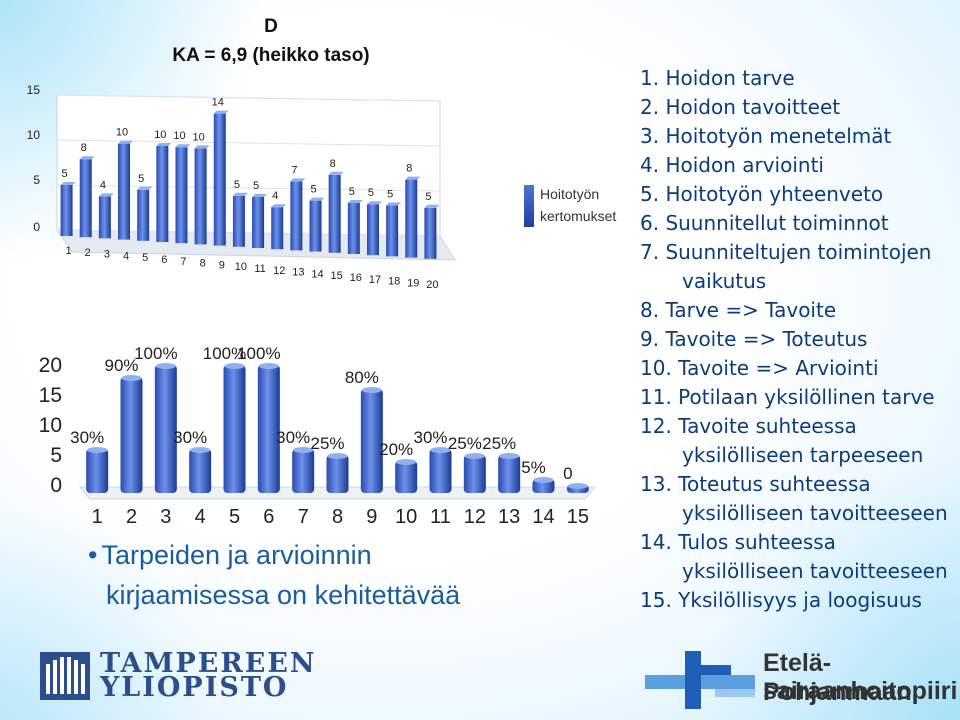 Image resolution: width=960 pixels, height=720 pixels. Describe the element at coordinates (274, 555) in the screenshot. I see `bullet-line1: Tarpeiden ja arvioinnin` at that location.